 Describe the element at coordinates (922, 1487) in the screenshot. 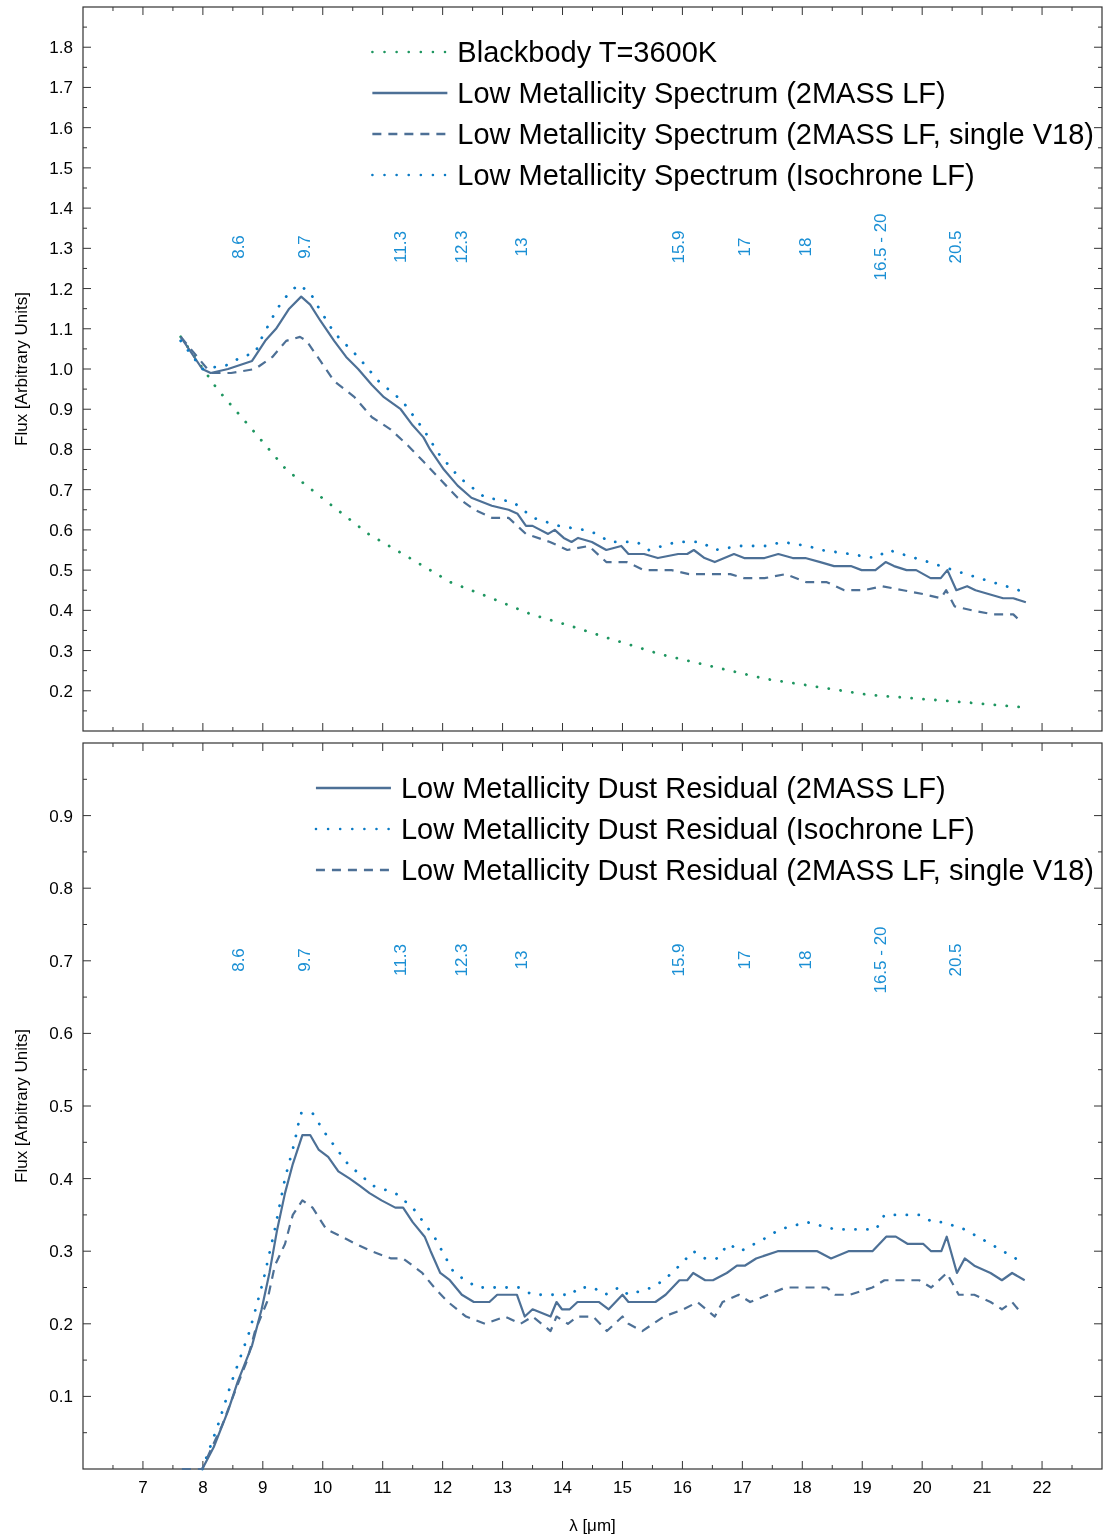

I see `x-tick-label: 20` at that location.